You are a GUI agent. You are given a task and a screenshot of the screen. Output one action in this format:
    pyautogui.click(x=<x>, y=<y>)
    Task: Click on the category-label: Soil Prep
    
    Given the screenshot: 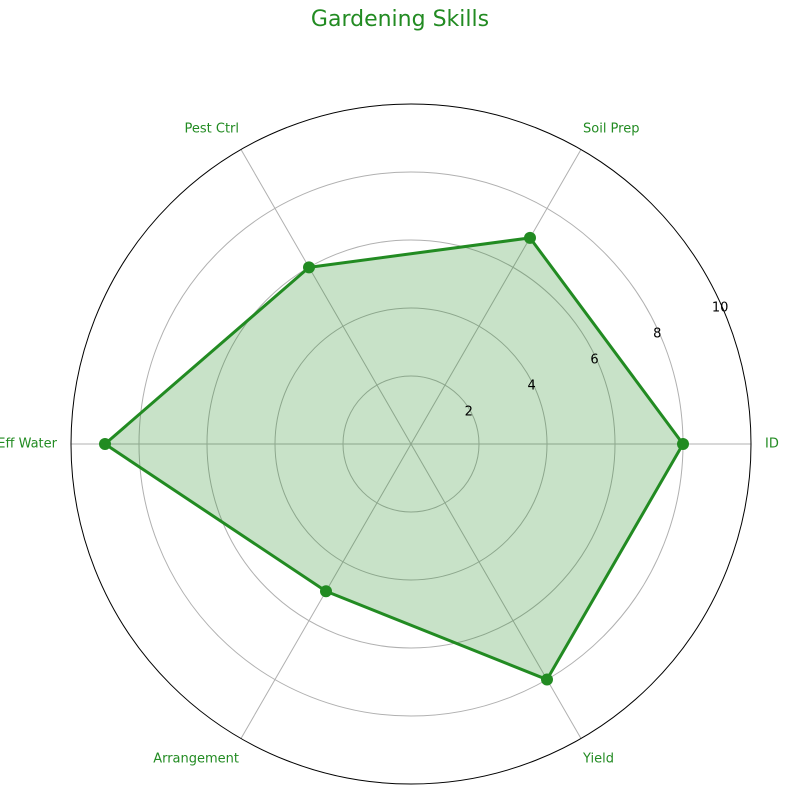 What is the action you would take?
    pyautogui.click(x=611, y=128)
    